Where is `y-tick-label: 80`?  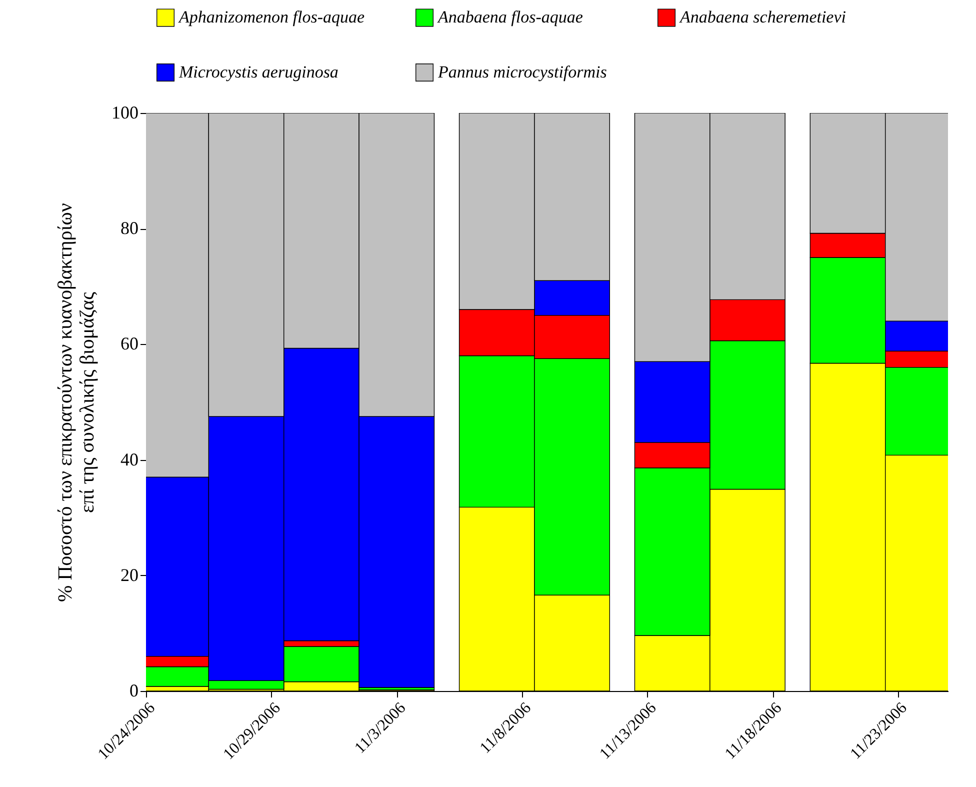 y-tick-label: 80 is located at coordinates (129, 228).